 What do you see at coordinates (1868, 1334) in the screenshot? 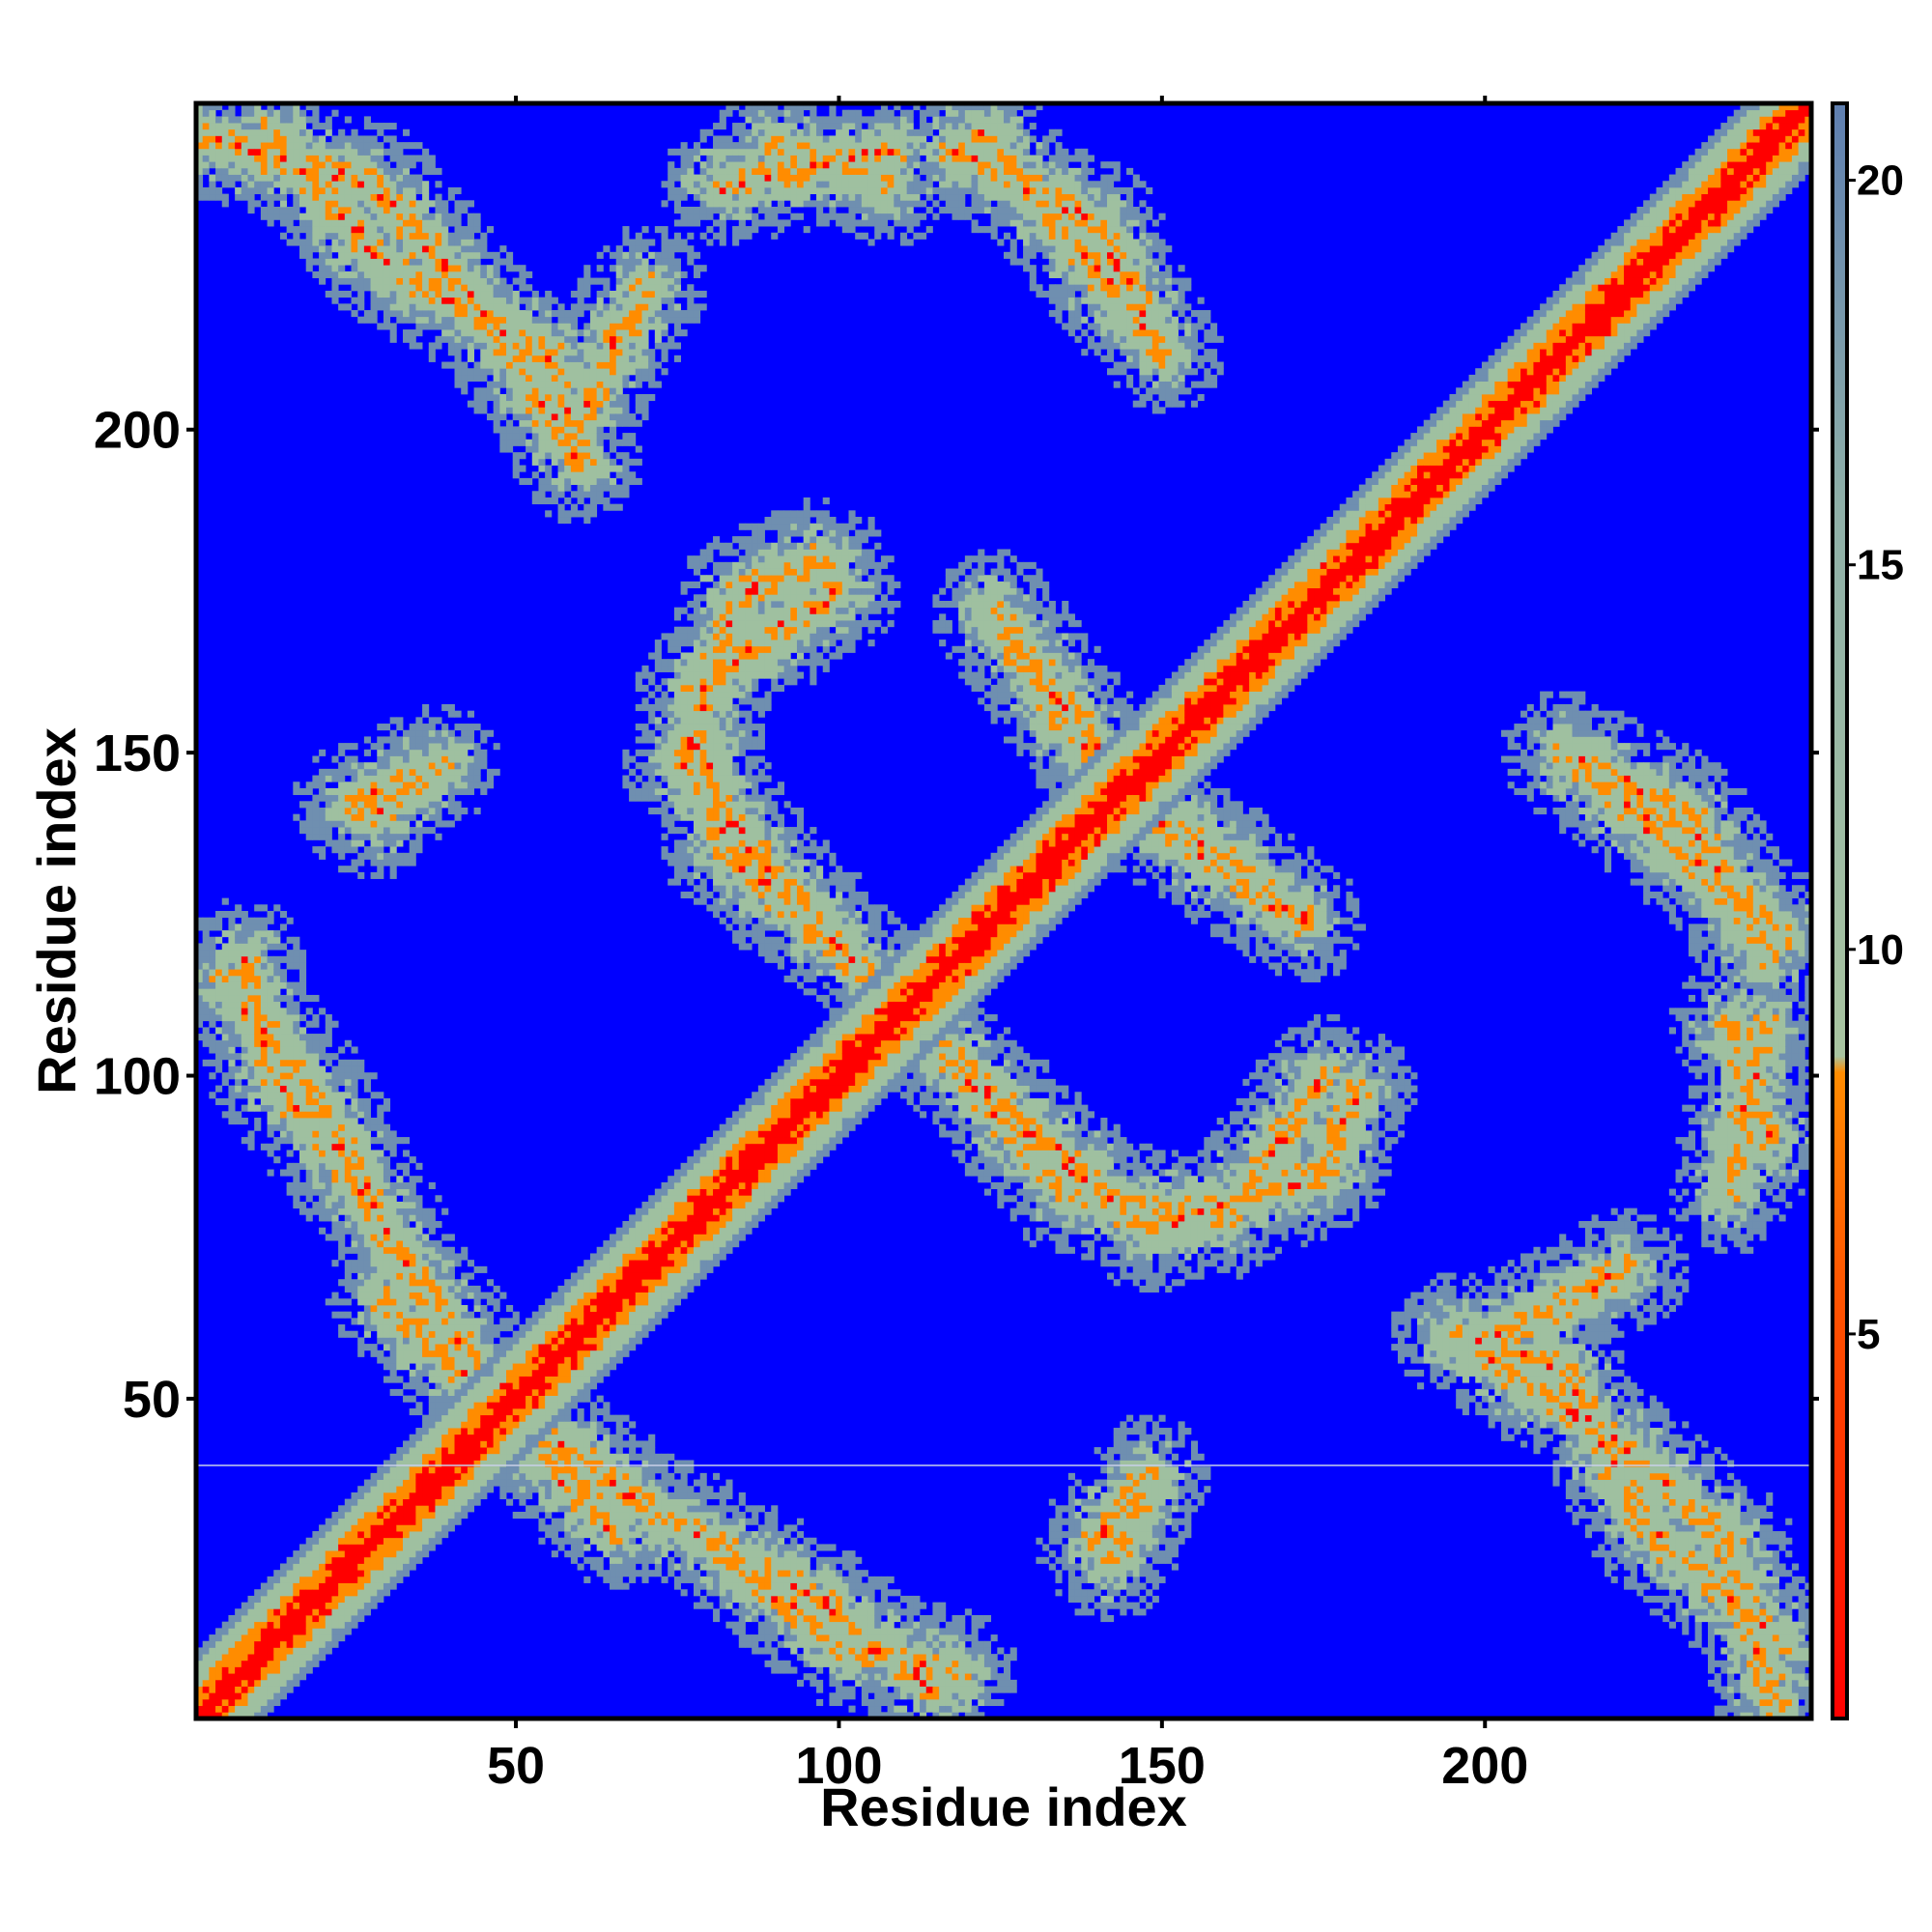
I see `colorbar-tick-label: 5` at bounding box center [1868, 1334].